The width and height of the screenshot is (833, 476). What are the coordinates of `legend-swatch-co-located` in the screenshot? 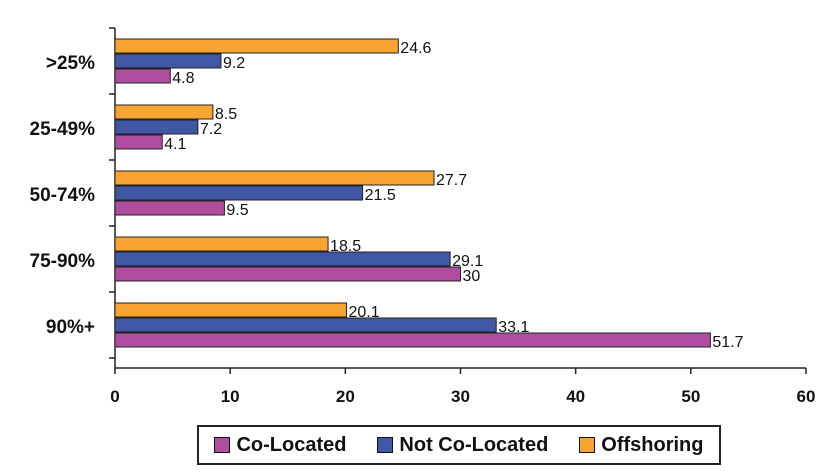 It's located at (222, 445).